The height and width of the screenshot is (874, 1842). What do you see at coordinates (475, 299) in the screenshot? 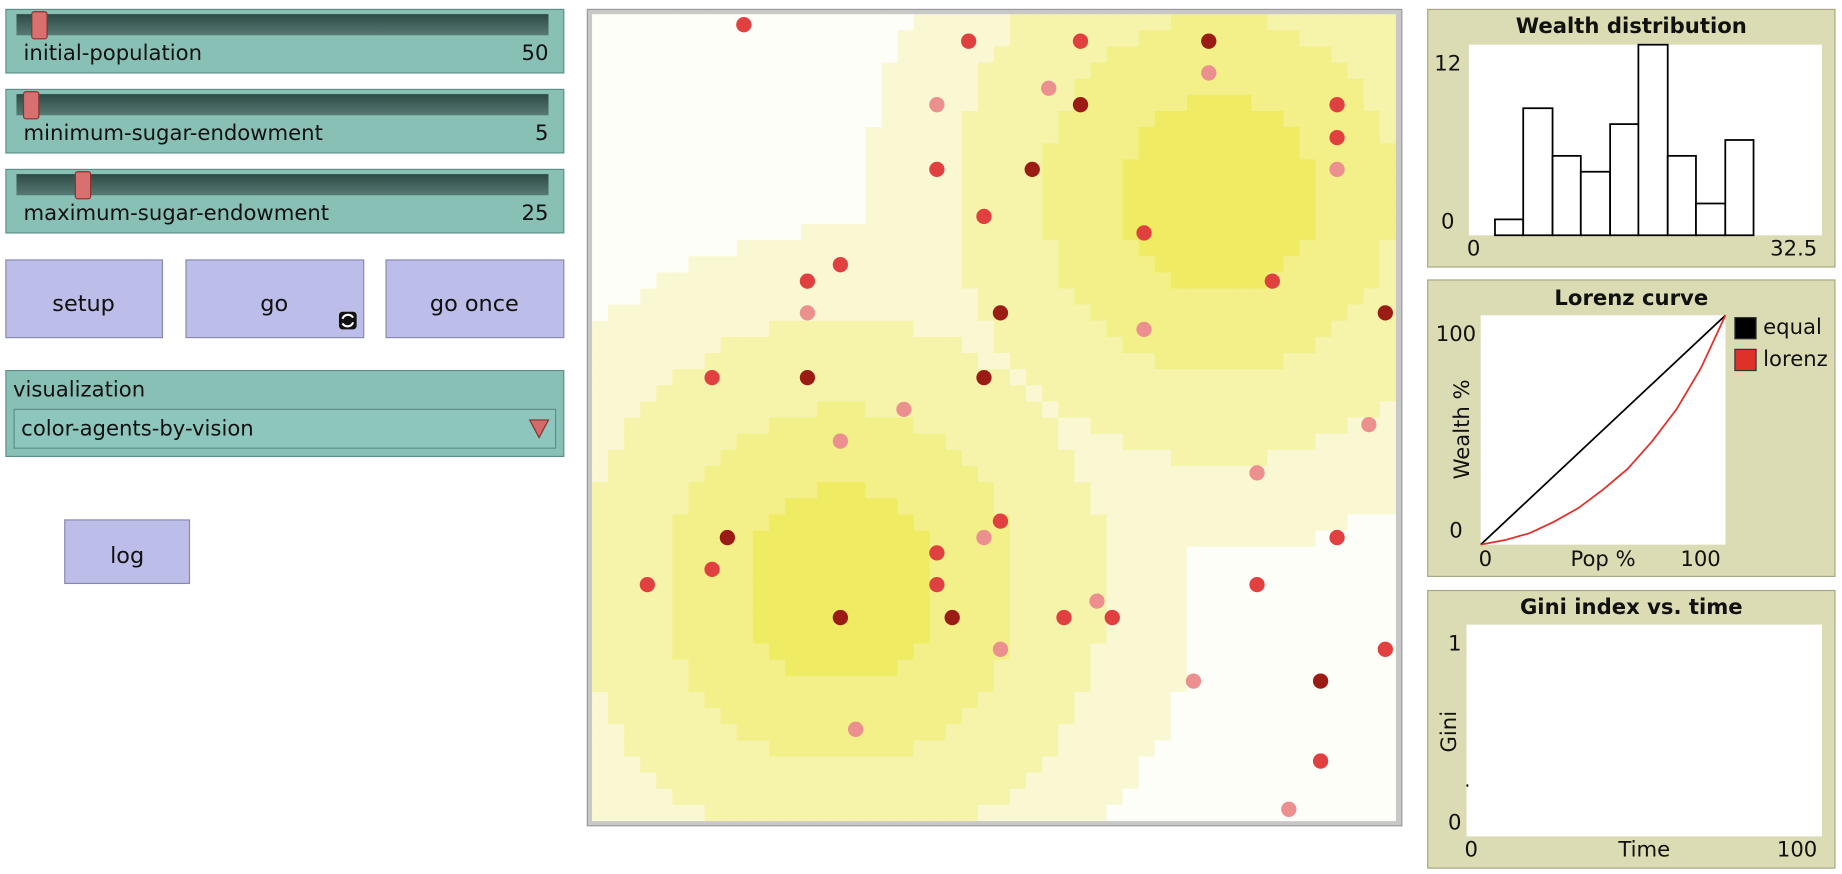
I see `button: go once` at bounding box center [475, 299].